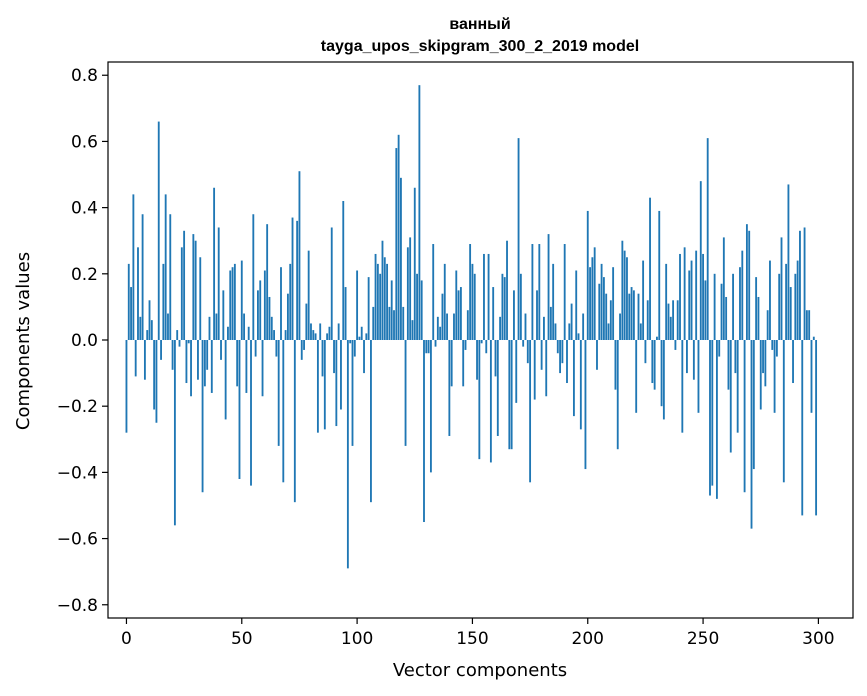 The width and height of the screenshot is (867, 696). Describe the element at coordinates (77, 606) in the screenshot. I see `y-tick-label: −0.8` at that location.